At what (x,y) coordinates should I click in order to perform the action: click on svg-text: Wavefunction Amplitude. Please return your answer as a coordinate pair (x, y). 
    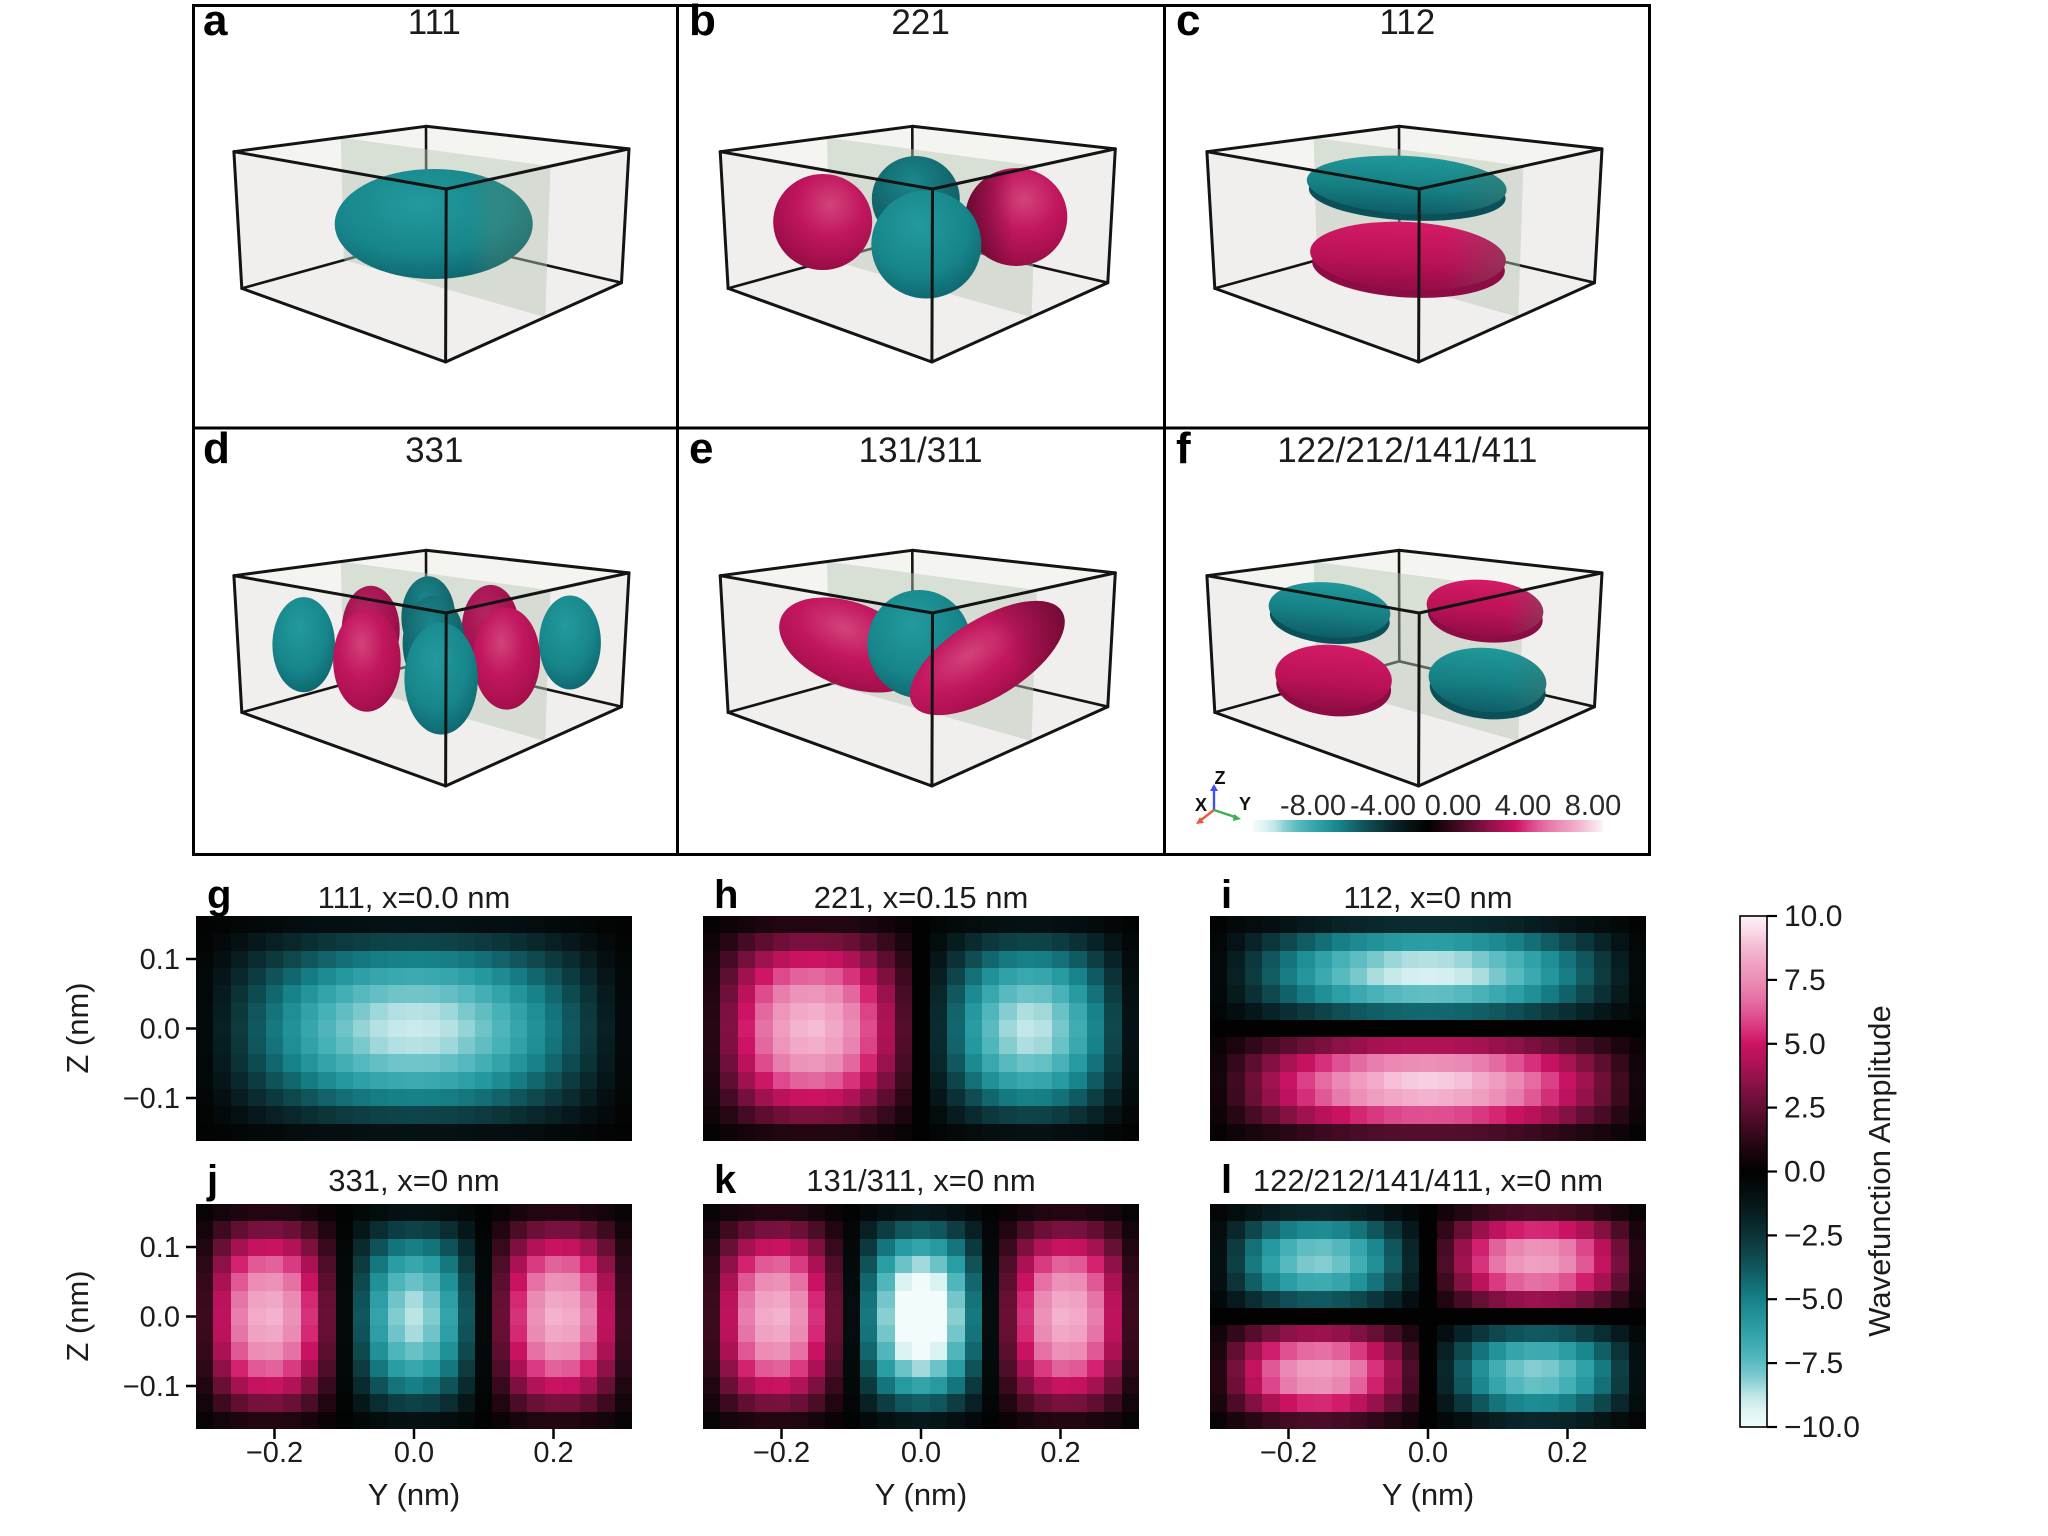
    Looking at the image, I should click on (1879, 1170).